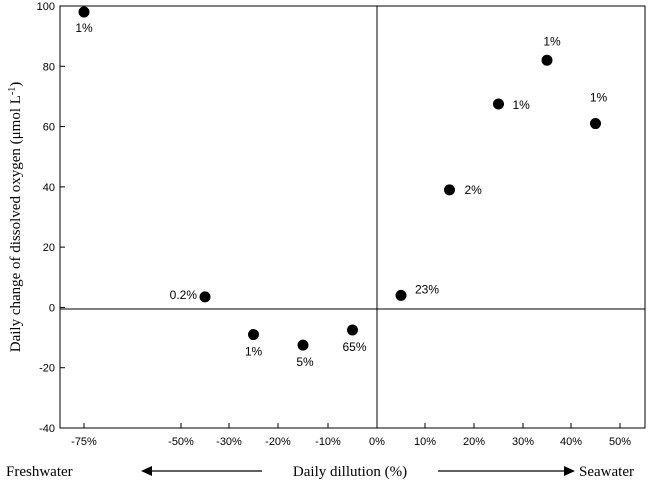 This screenshot has height=483, width=652. Describe the element at coordinates (184, 295) in the screenshot. I see `data-label: 0.2%` at that location.